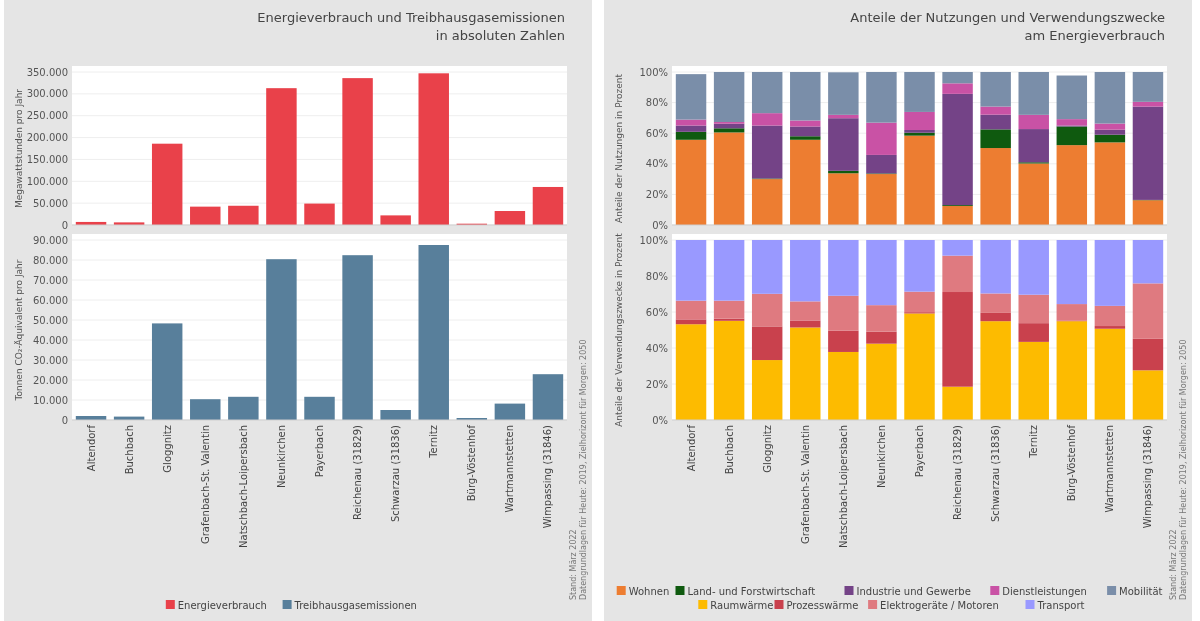 Image resolution: width=1200 pixels, height=621 pixels. Describe the element at coordinates (1044, 591) in the screenshot. I see `legend-label: Dienstleistungen` at that location.